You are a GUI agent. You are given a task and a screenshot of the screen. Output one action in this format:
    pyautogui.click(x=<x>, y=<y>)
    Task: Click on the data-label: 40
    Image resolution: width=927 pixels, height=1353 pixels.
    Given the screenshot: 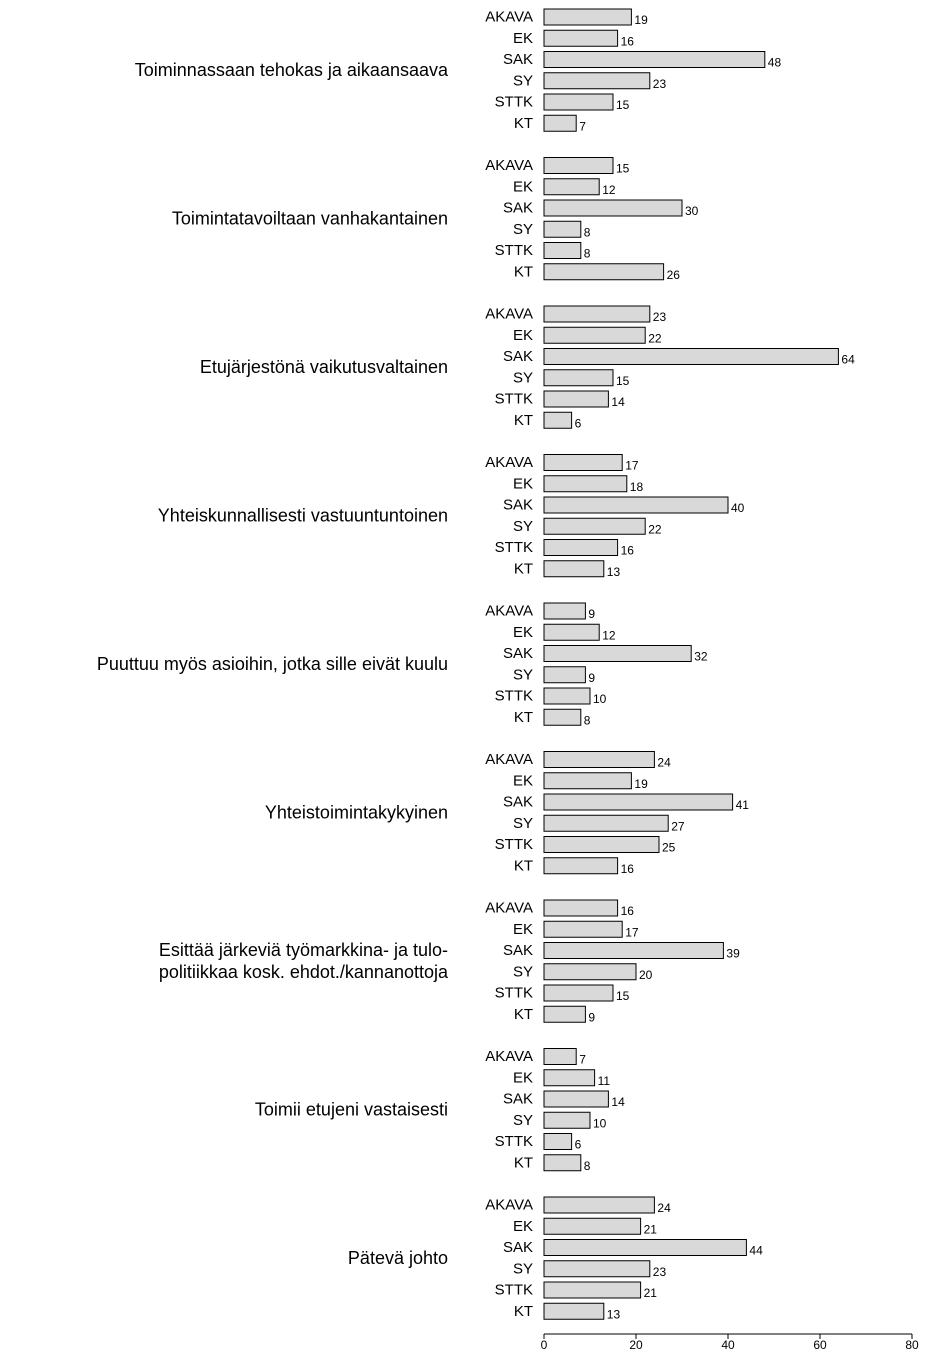 What is the action you would take?
    pyautogui.click(x=738, y=508)
    